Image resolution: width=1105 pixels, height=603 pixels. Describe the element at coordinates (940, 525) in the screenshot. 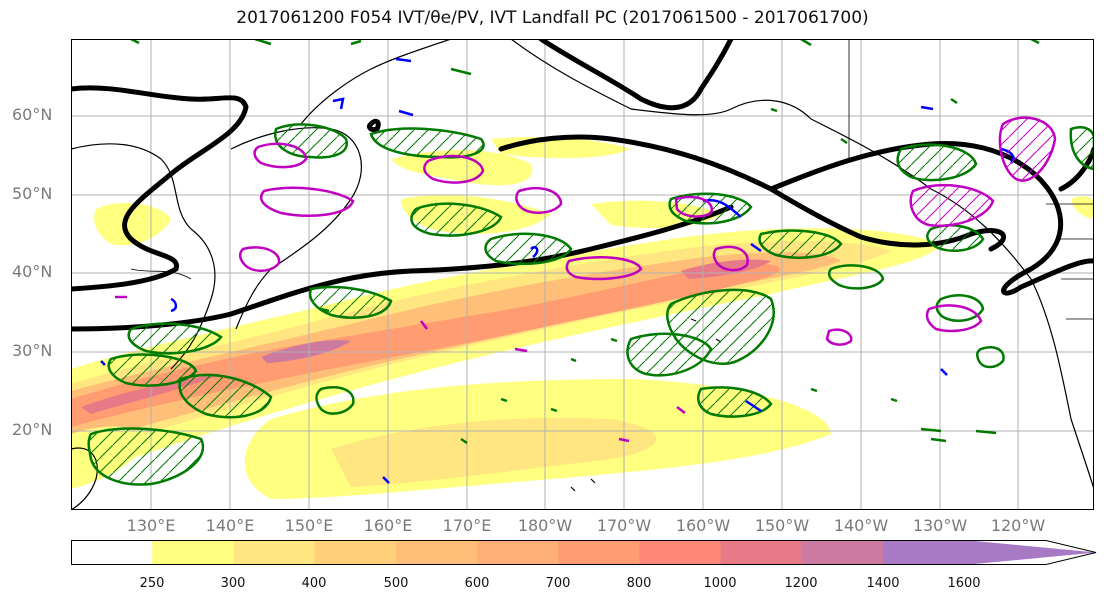

I see `lon-label-130w: 130°W` at that location.